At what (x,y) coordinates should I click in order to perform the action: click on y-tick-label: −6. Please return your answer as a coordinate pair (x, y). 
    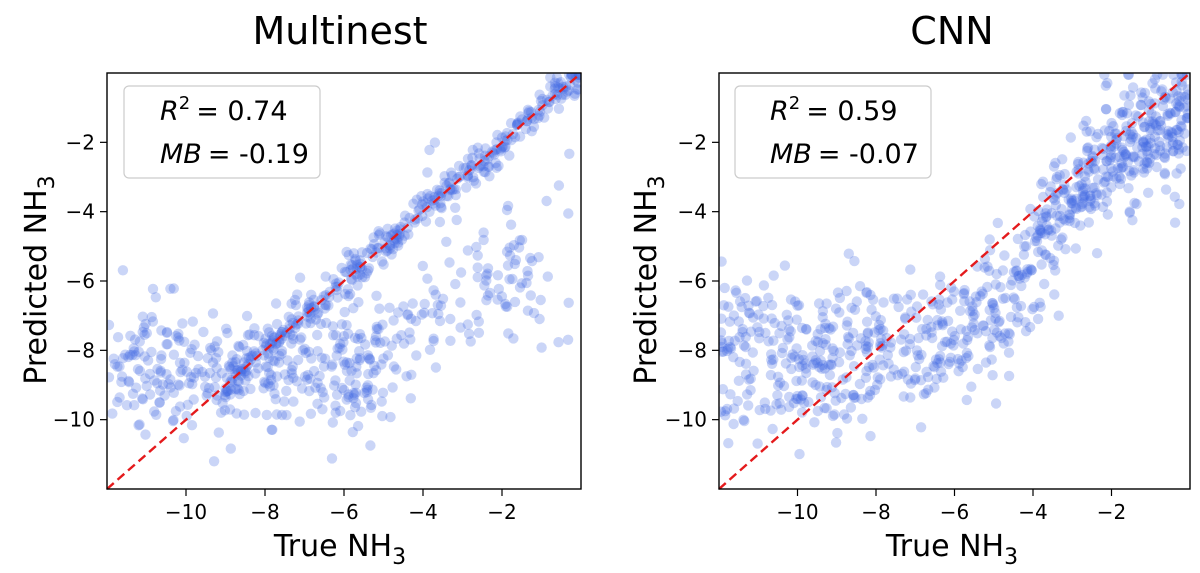
    Looking at the image, I should click on (80, 281).